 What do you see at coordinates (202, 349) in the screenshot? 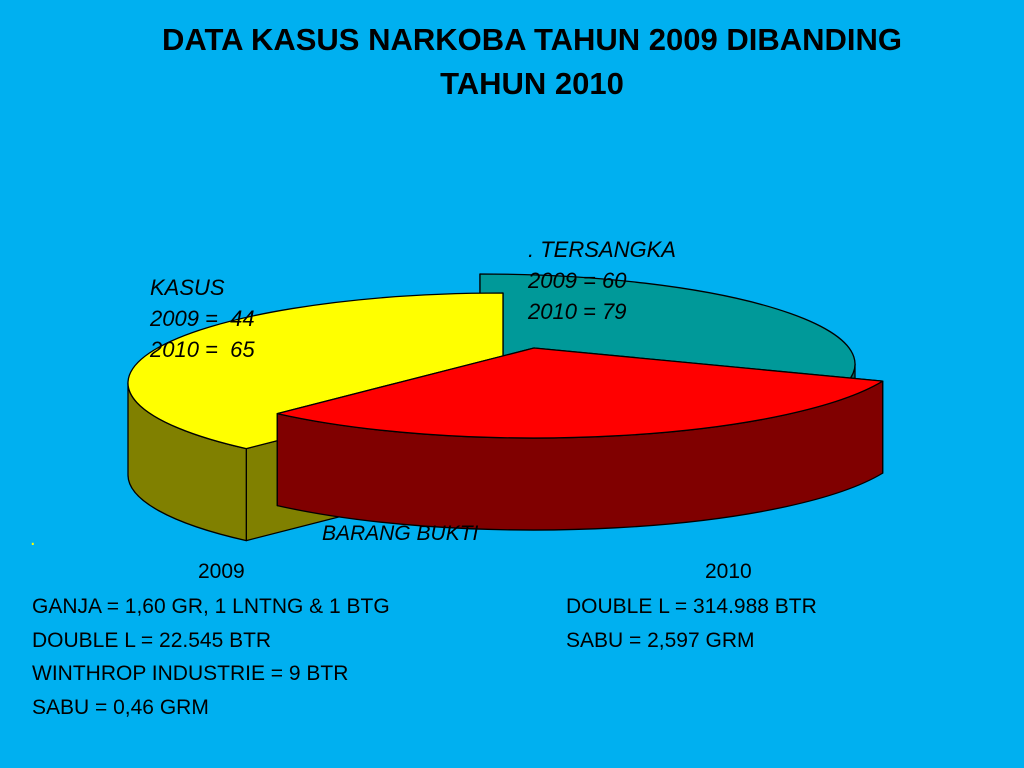
I see `label-kasus-2010: 2010 = 65` at bounding box center [202, 349].